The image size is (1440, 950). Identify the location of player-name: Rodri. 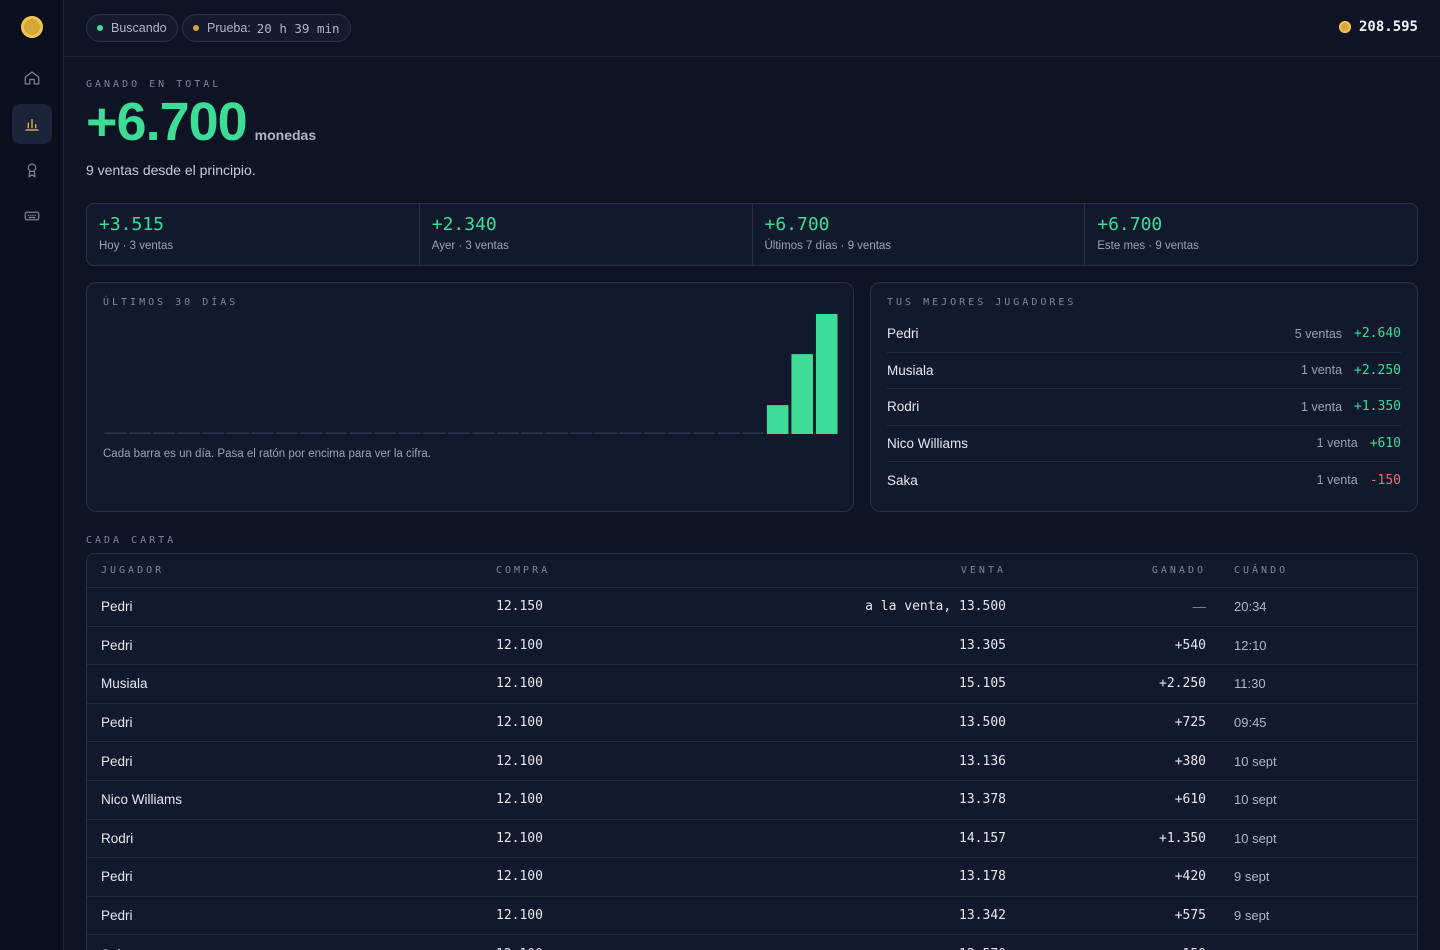
(903, 407).